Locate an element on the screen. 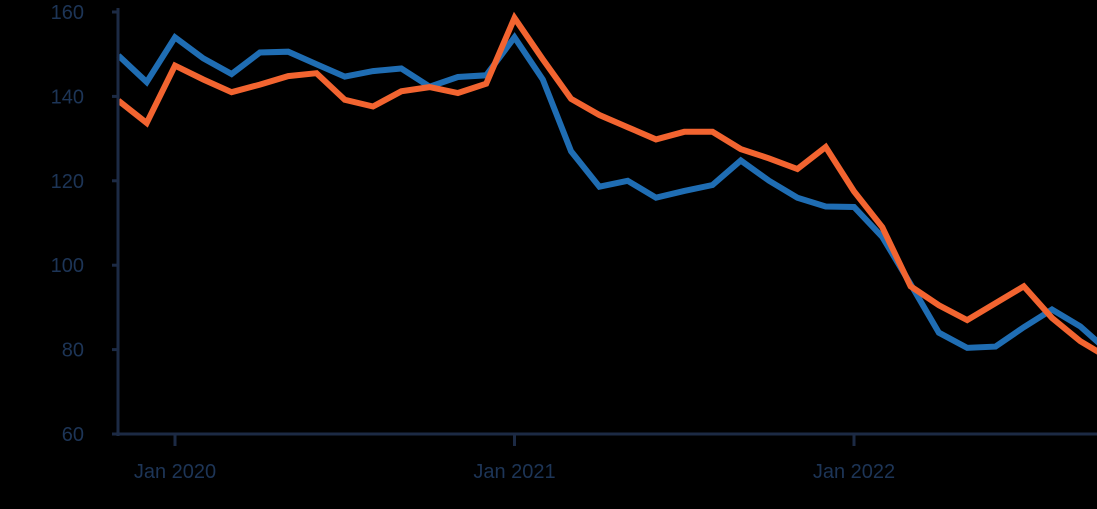 Image resolution: width=1097 pixels, height=509 pixels. y-tick-label: 60 is located at coordinates (73, 435).